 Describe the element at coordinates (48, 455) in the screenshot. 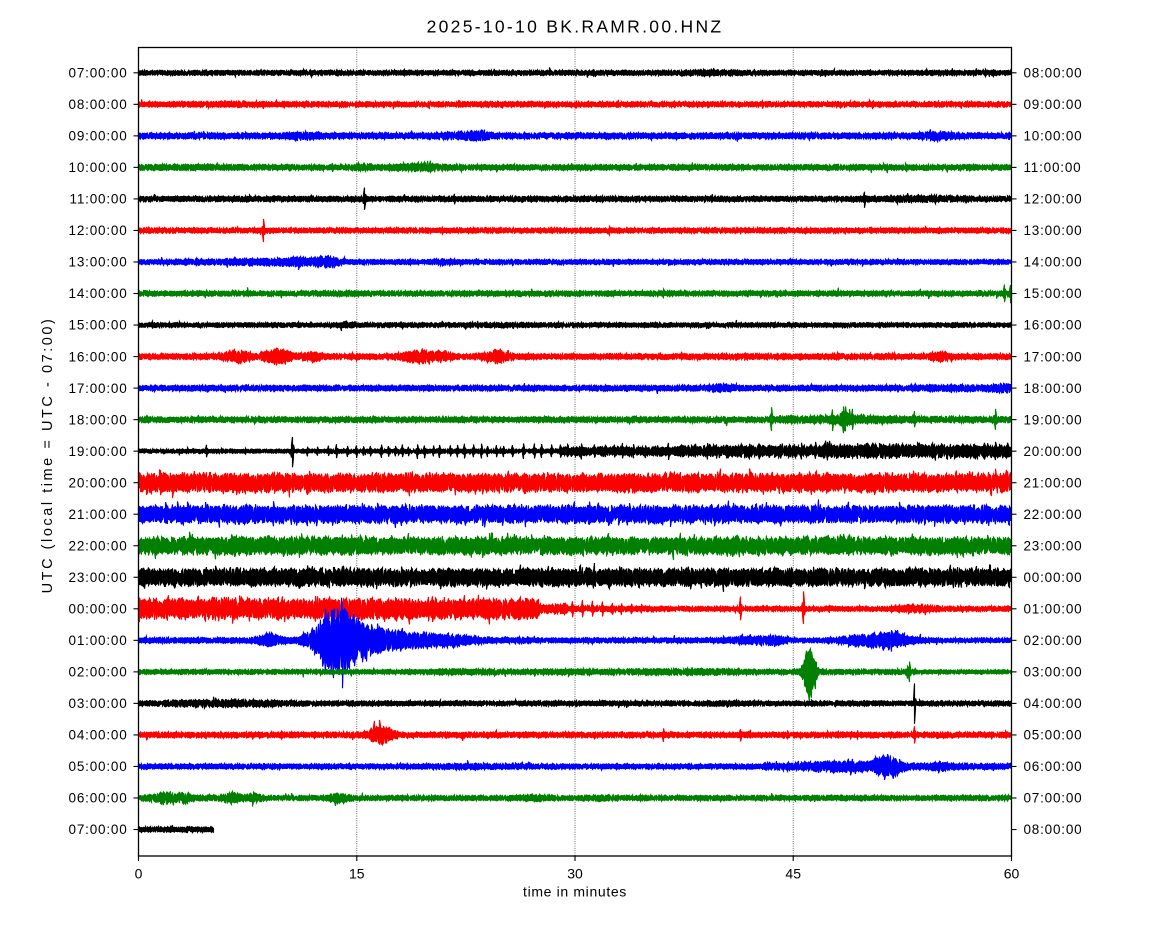

I see `svg-text: UTC (local time = UTC - 07:00)` at that location.